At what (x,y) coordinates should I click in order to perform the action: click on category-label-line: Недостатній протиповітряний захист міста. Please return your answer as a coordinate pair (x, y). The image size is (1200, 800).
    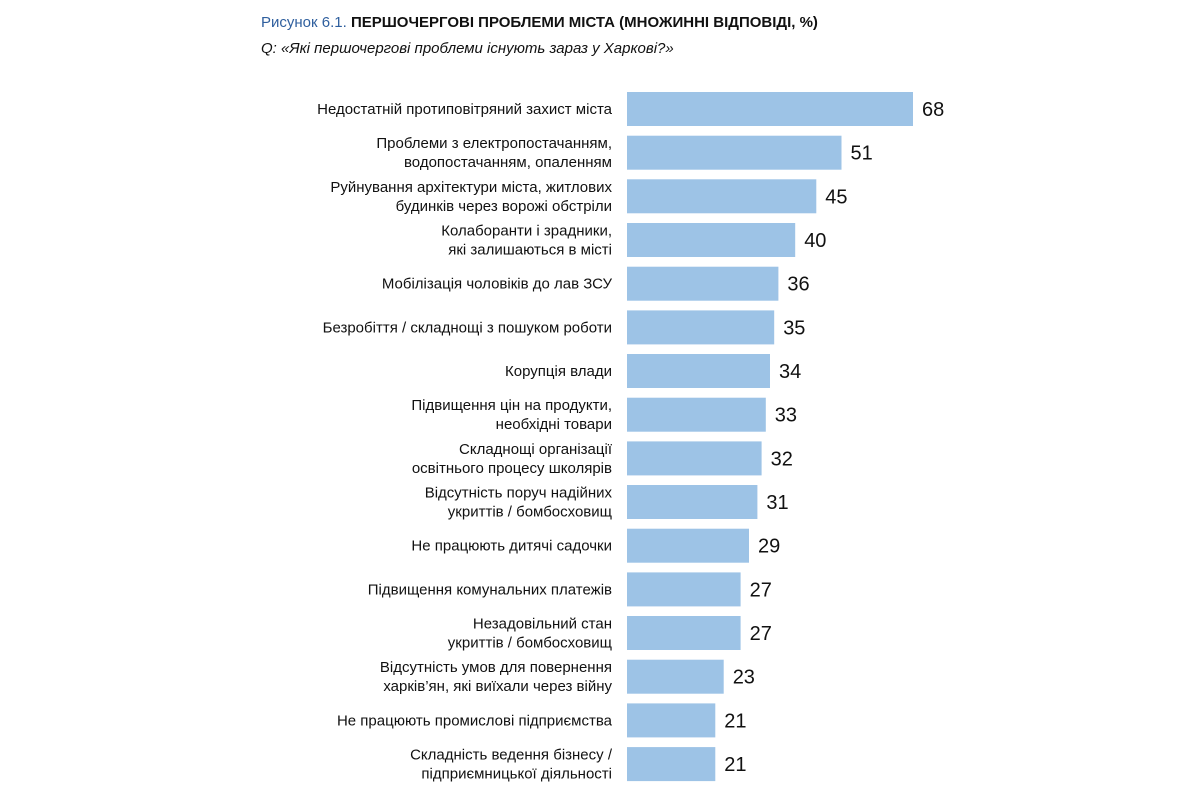
    Looking at the image, I should click on (465, 109).